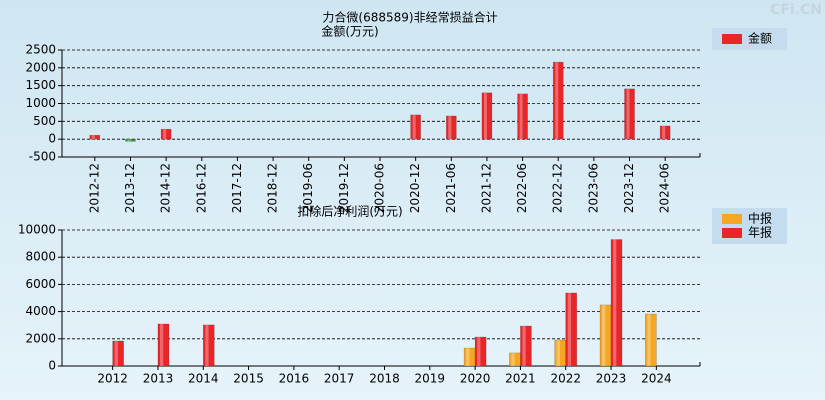 This screenshot has height=400, width=825. I want to click on y-tick-label: 2500, so click(40, 50).